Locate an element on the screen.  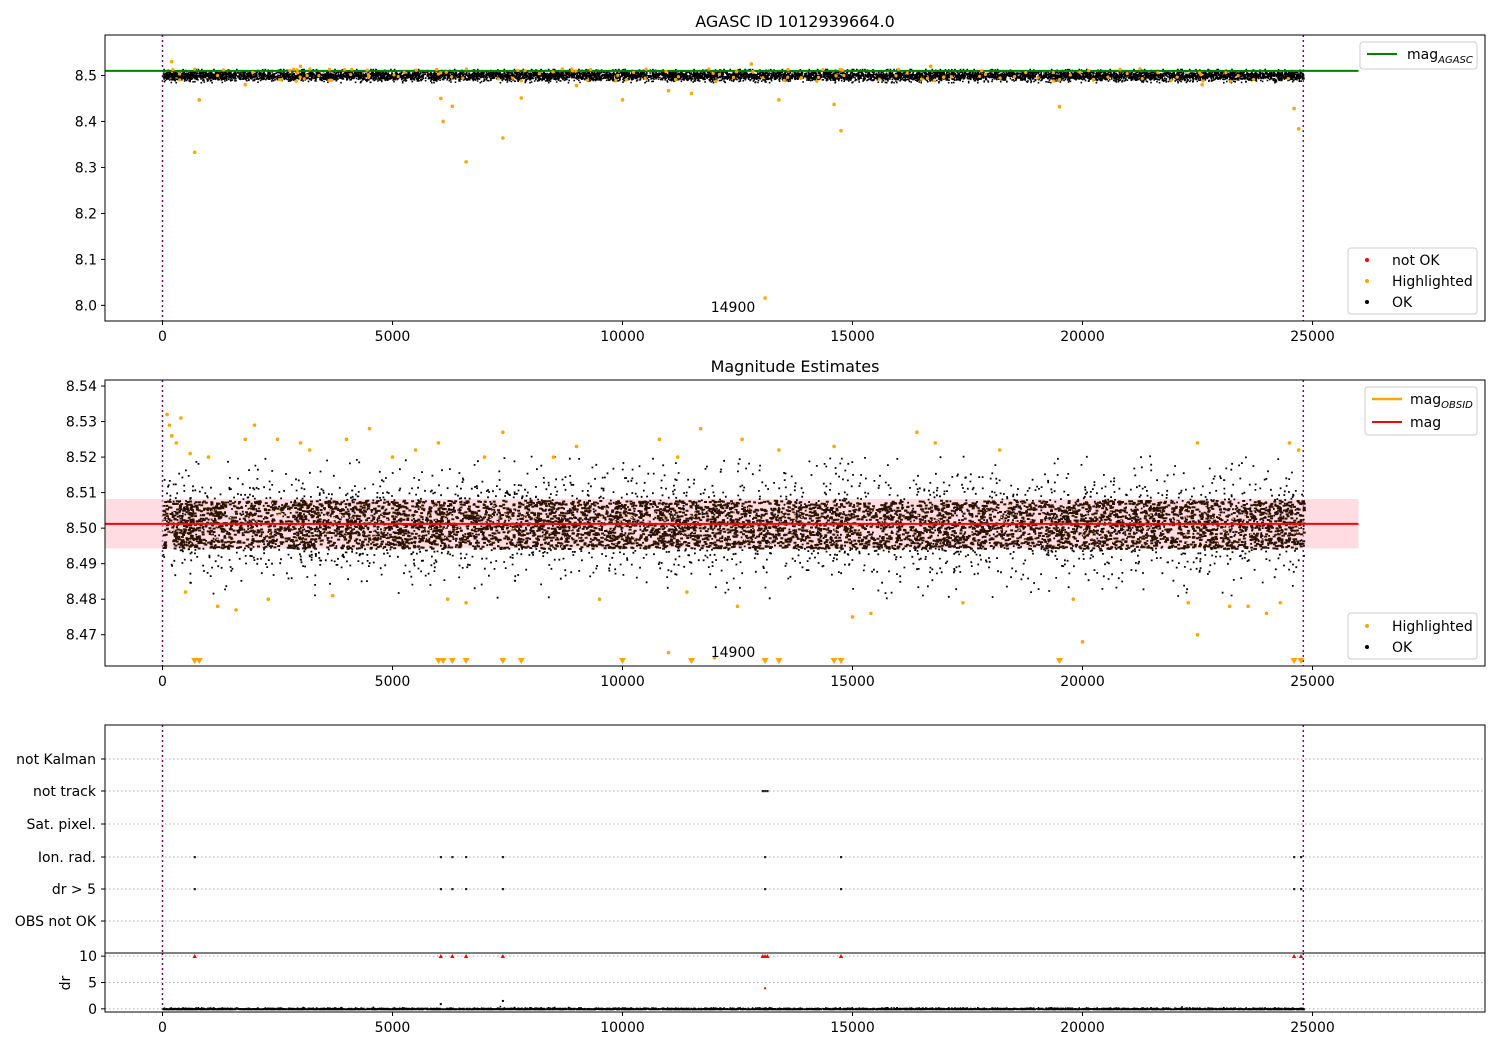
x-tick-label: 0 is located at coordinates (162, 337).